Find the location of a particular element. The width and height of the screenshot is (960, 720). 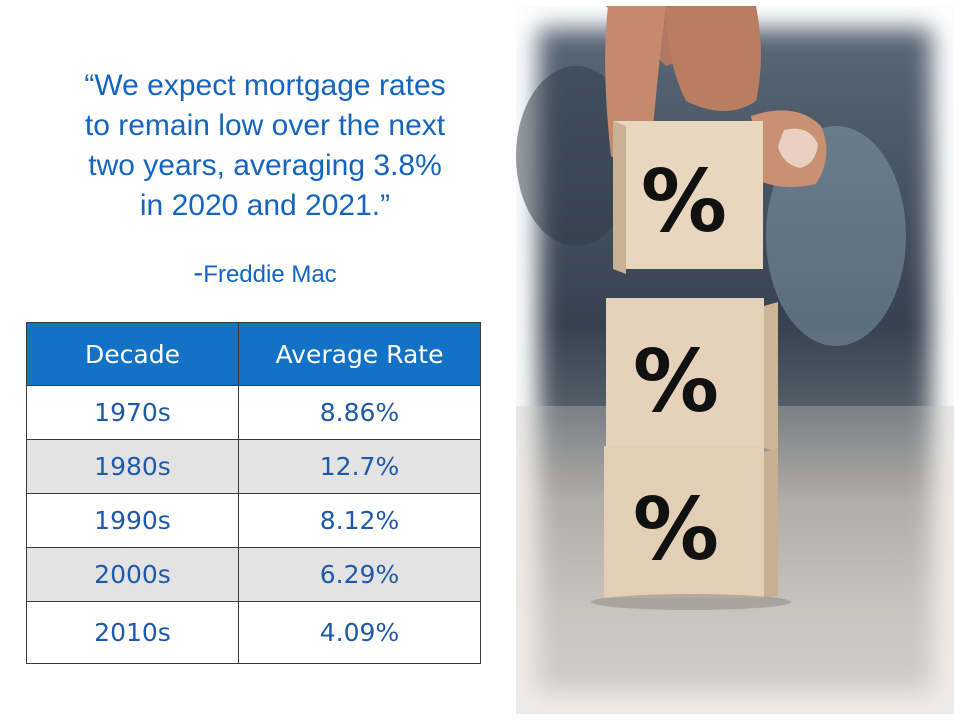

table-row: 1970s 8.86% is located at coordinates (253, 412).